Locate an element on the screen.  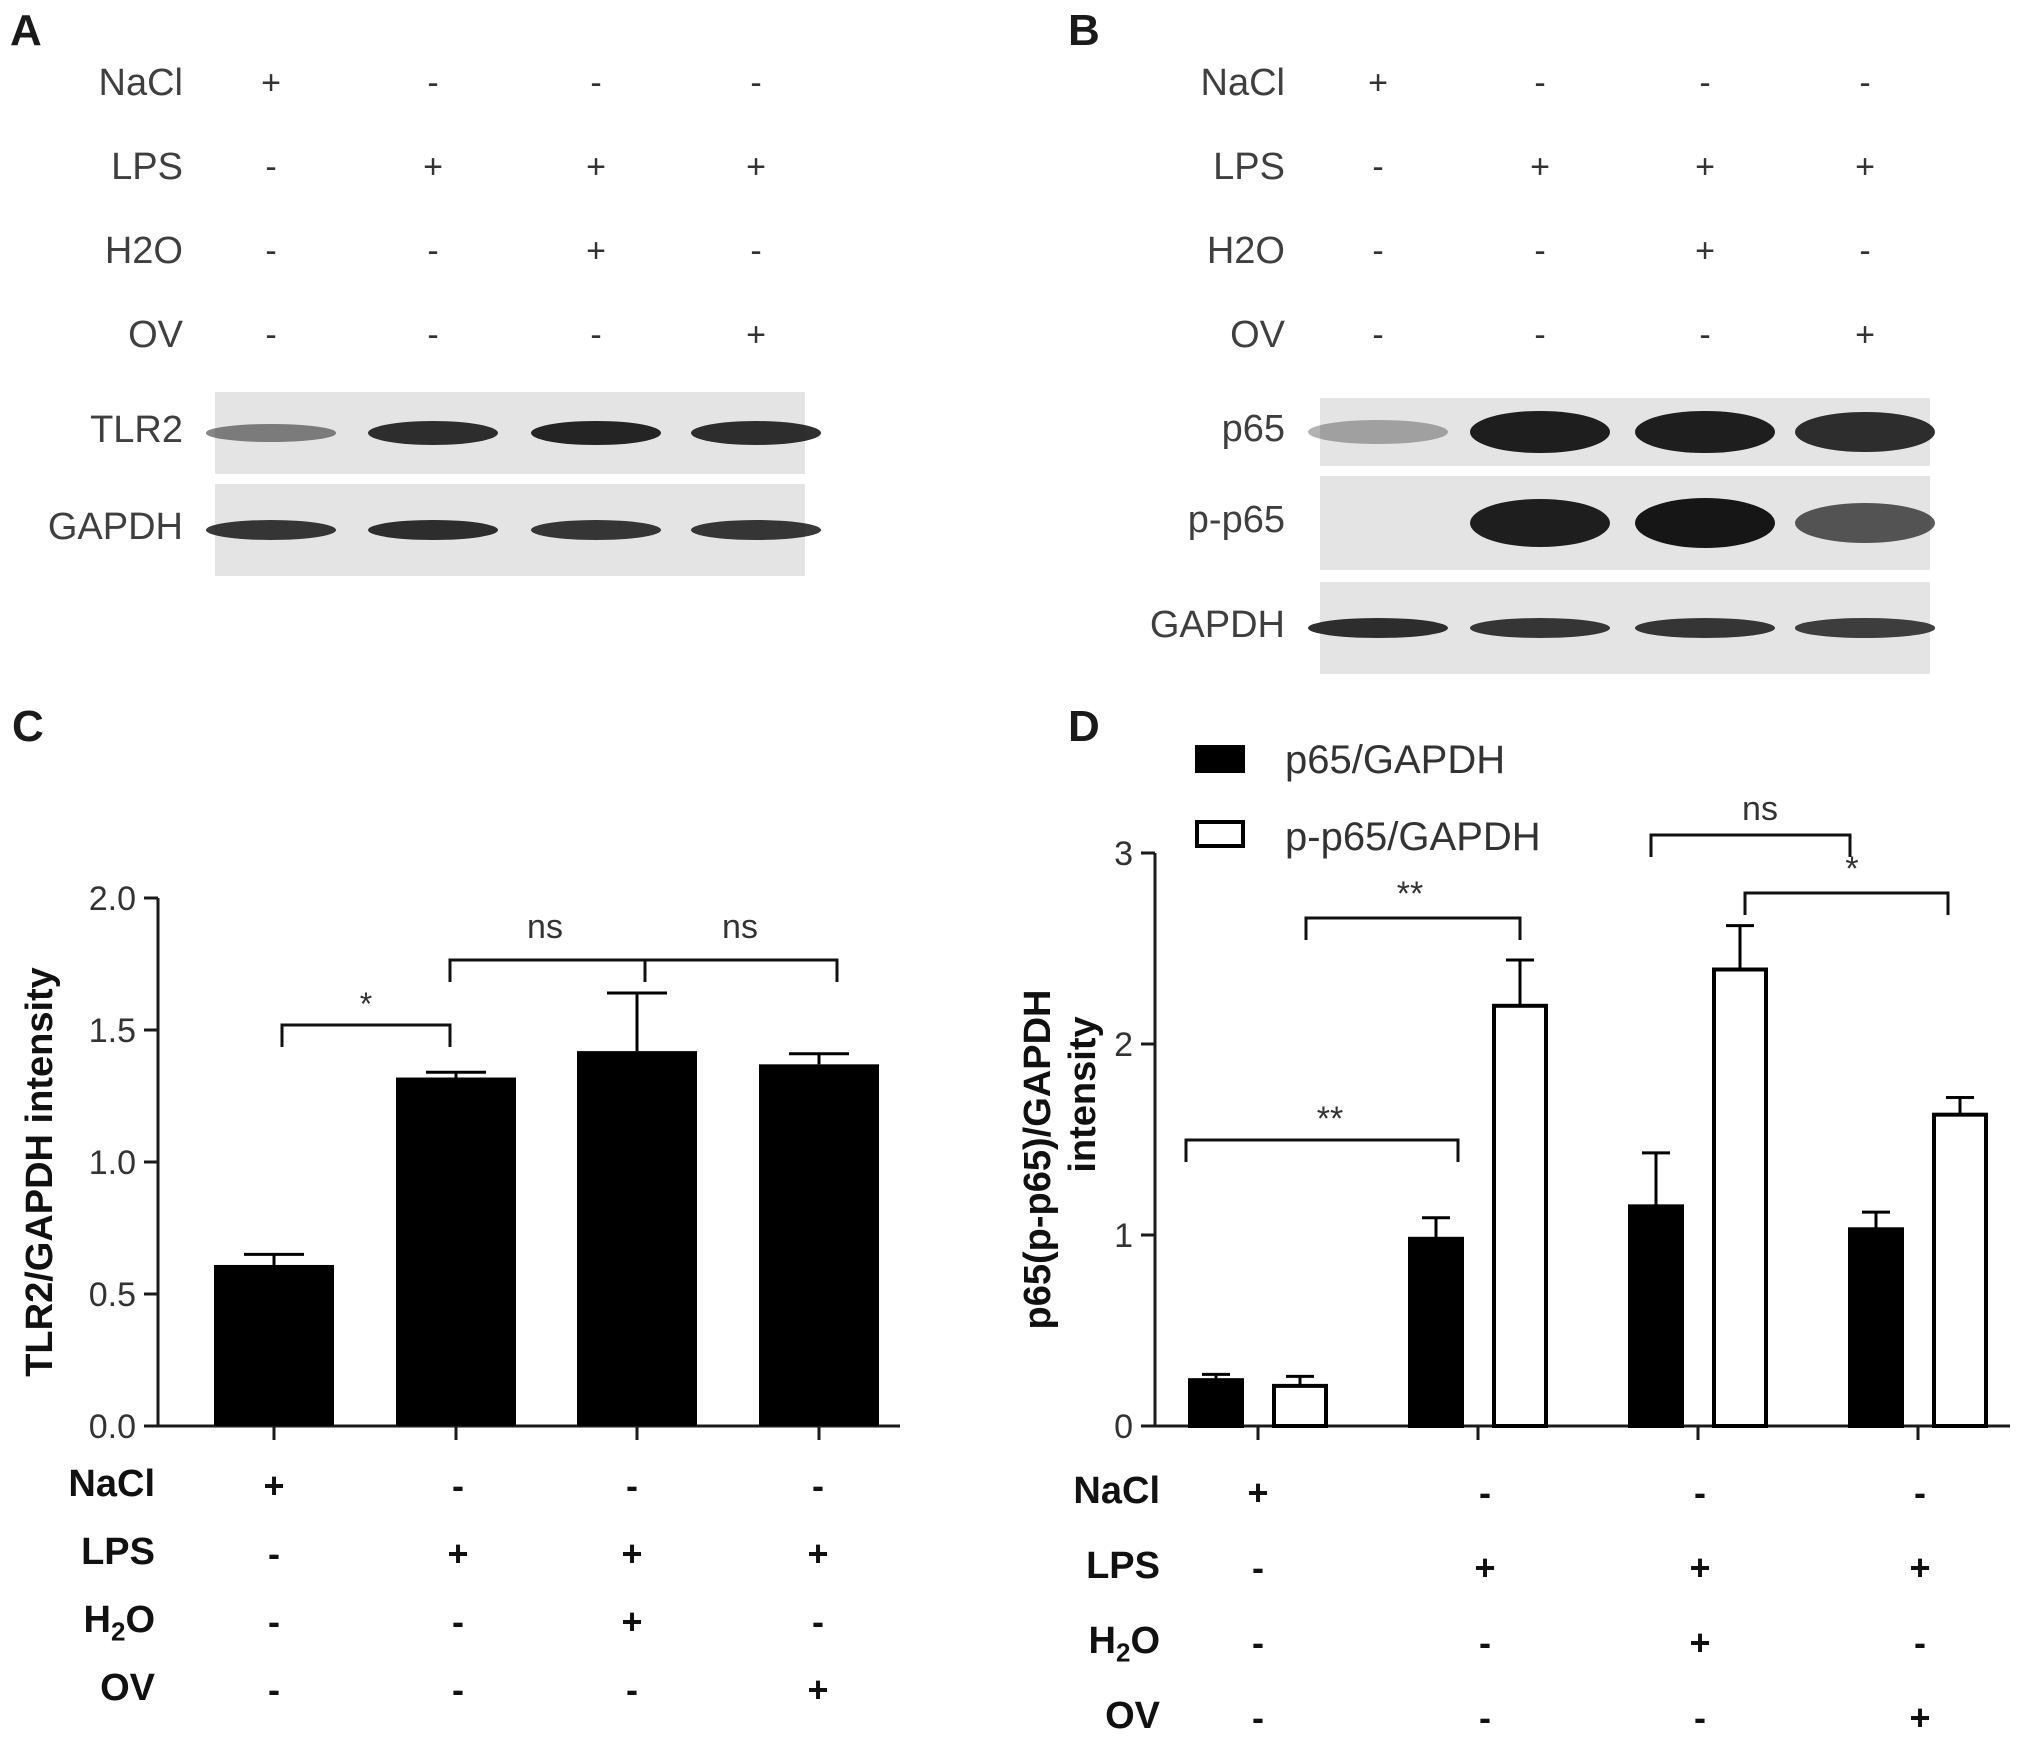
y-axis-label: p65(p-p65)/GAPDH is located at coordinates (1038, 1160).